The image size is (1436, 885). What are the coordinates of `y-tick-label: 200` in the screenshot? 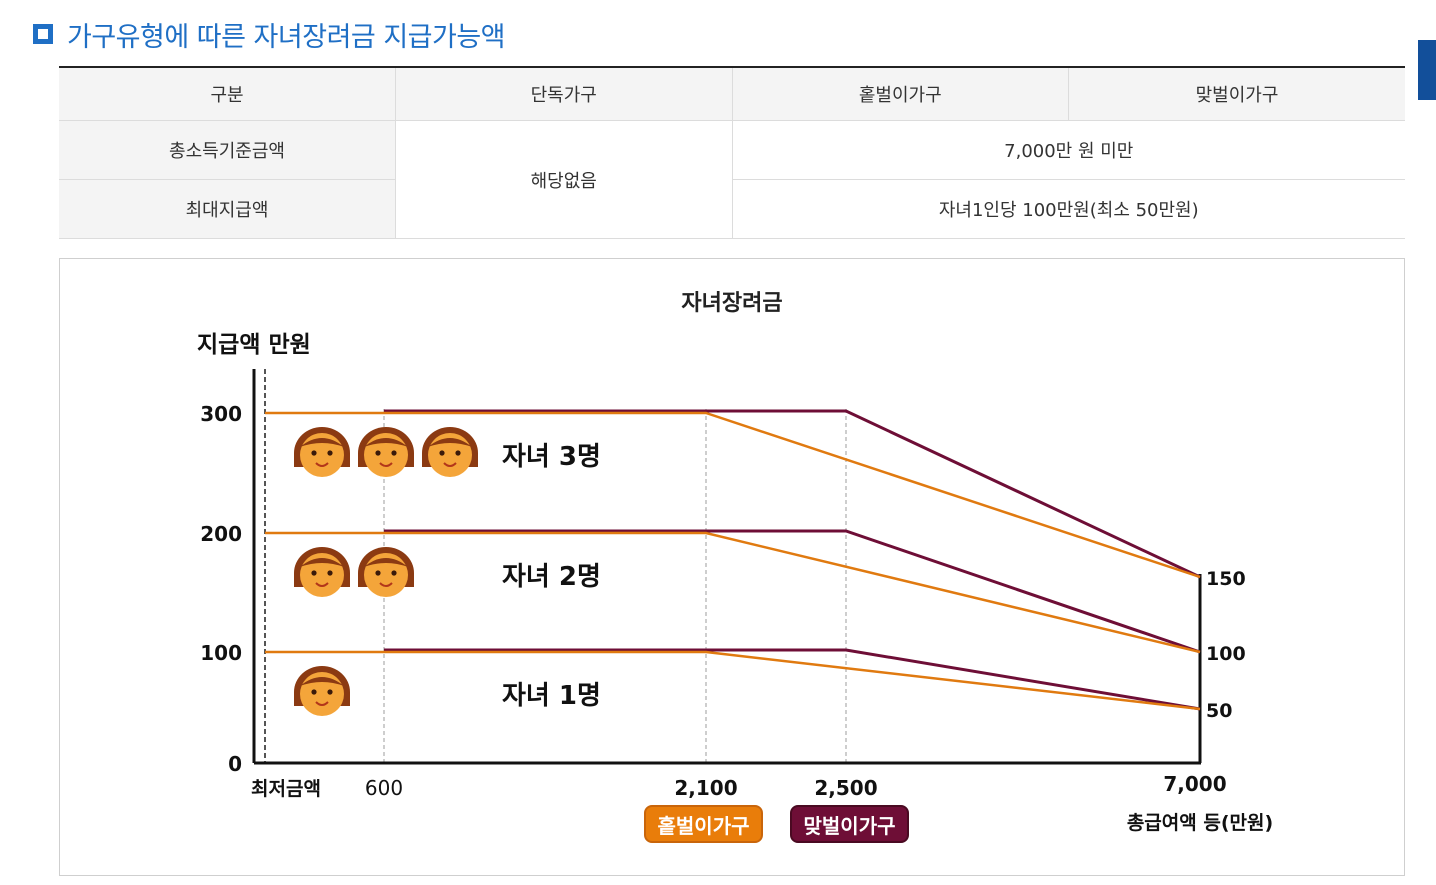 It's located at (221, 534).